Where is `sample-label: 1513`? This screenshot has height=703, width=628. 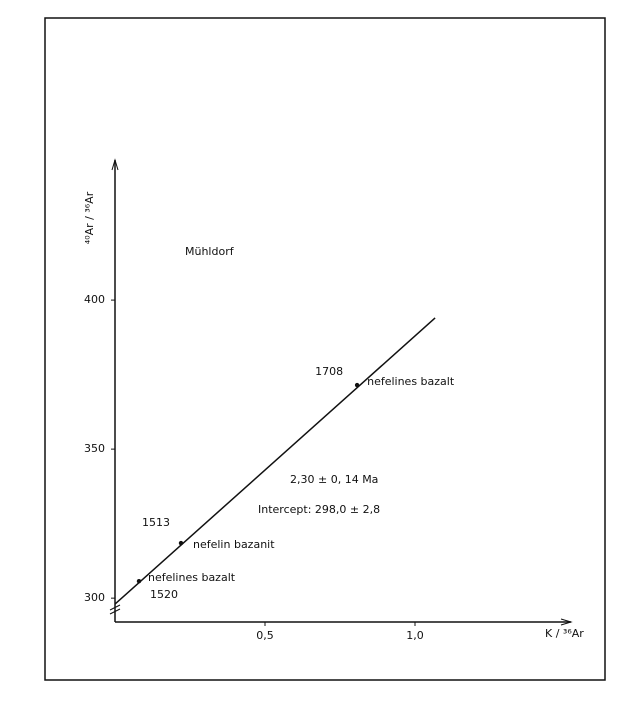
sample-label: 1513 is located at coordinates (156, 522).